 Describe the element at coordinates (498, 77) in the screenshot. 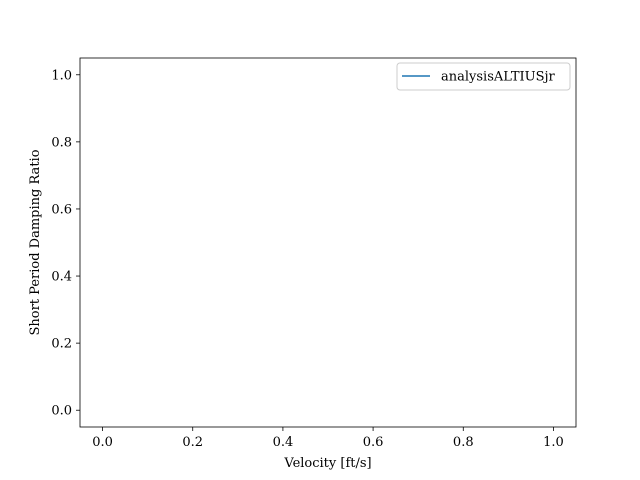

I see `legend-entry-label: analysisALTIUSjr` at that location.